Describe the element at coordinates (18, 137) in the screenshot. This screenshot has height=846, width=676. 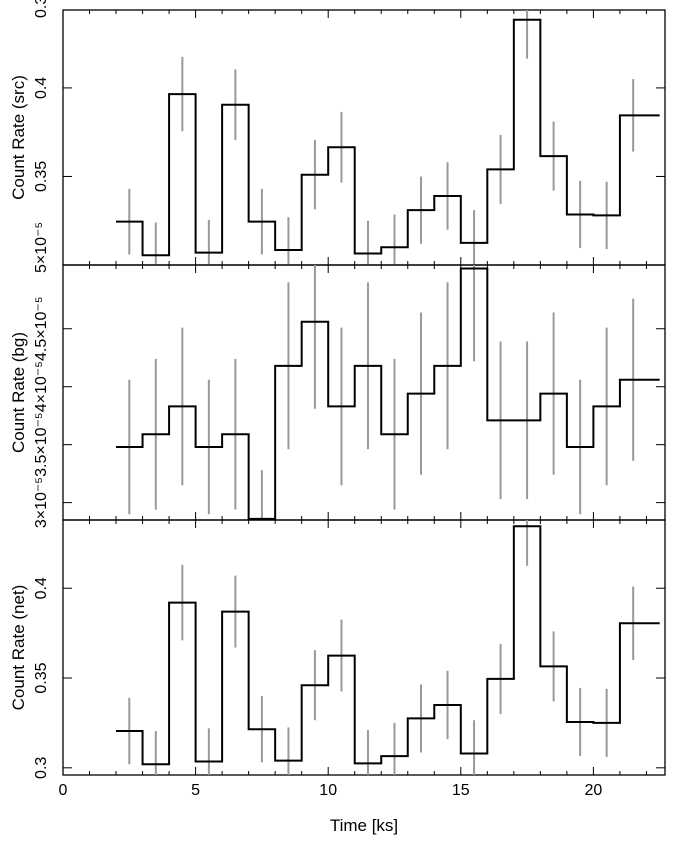
I see `y-axis-label: Count Rate (src)` at that location.